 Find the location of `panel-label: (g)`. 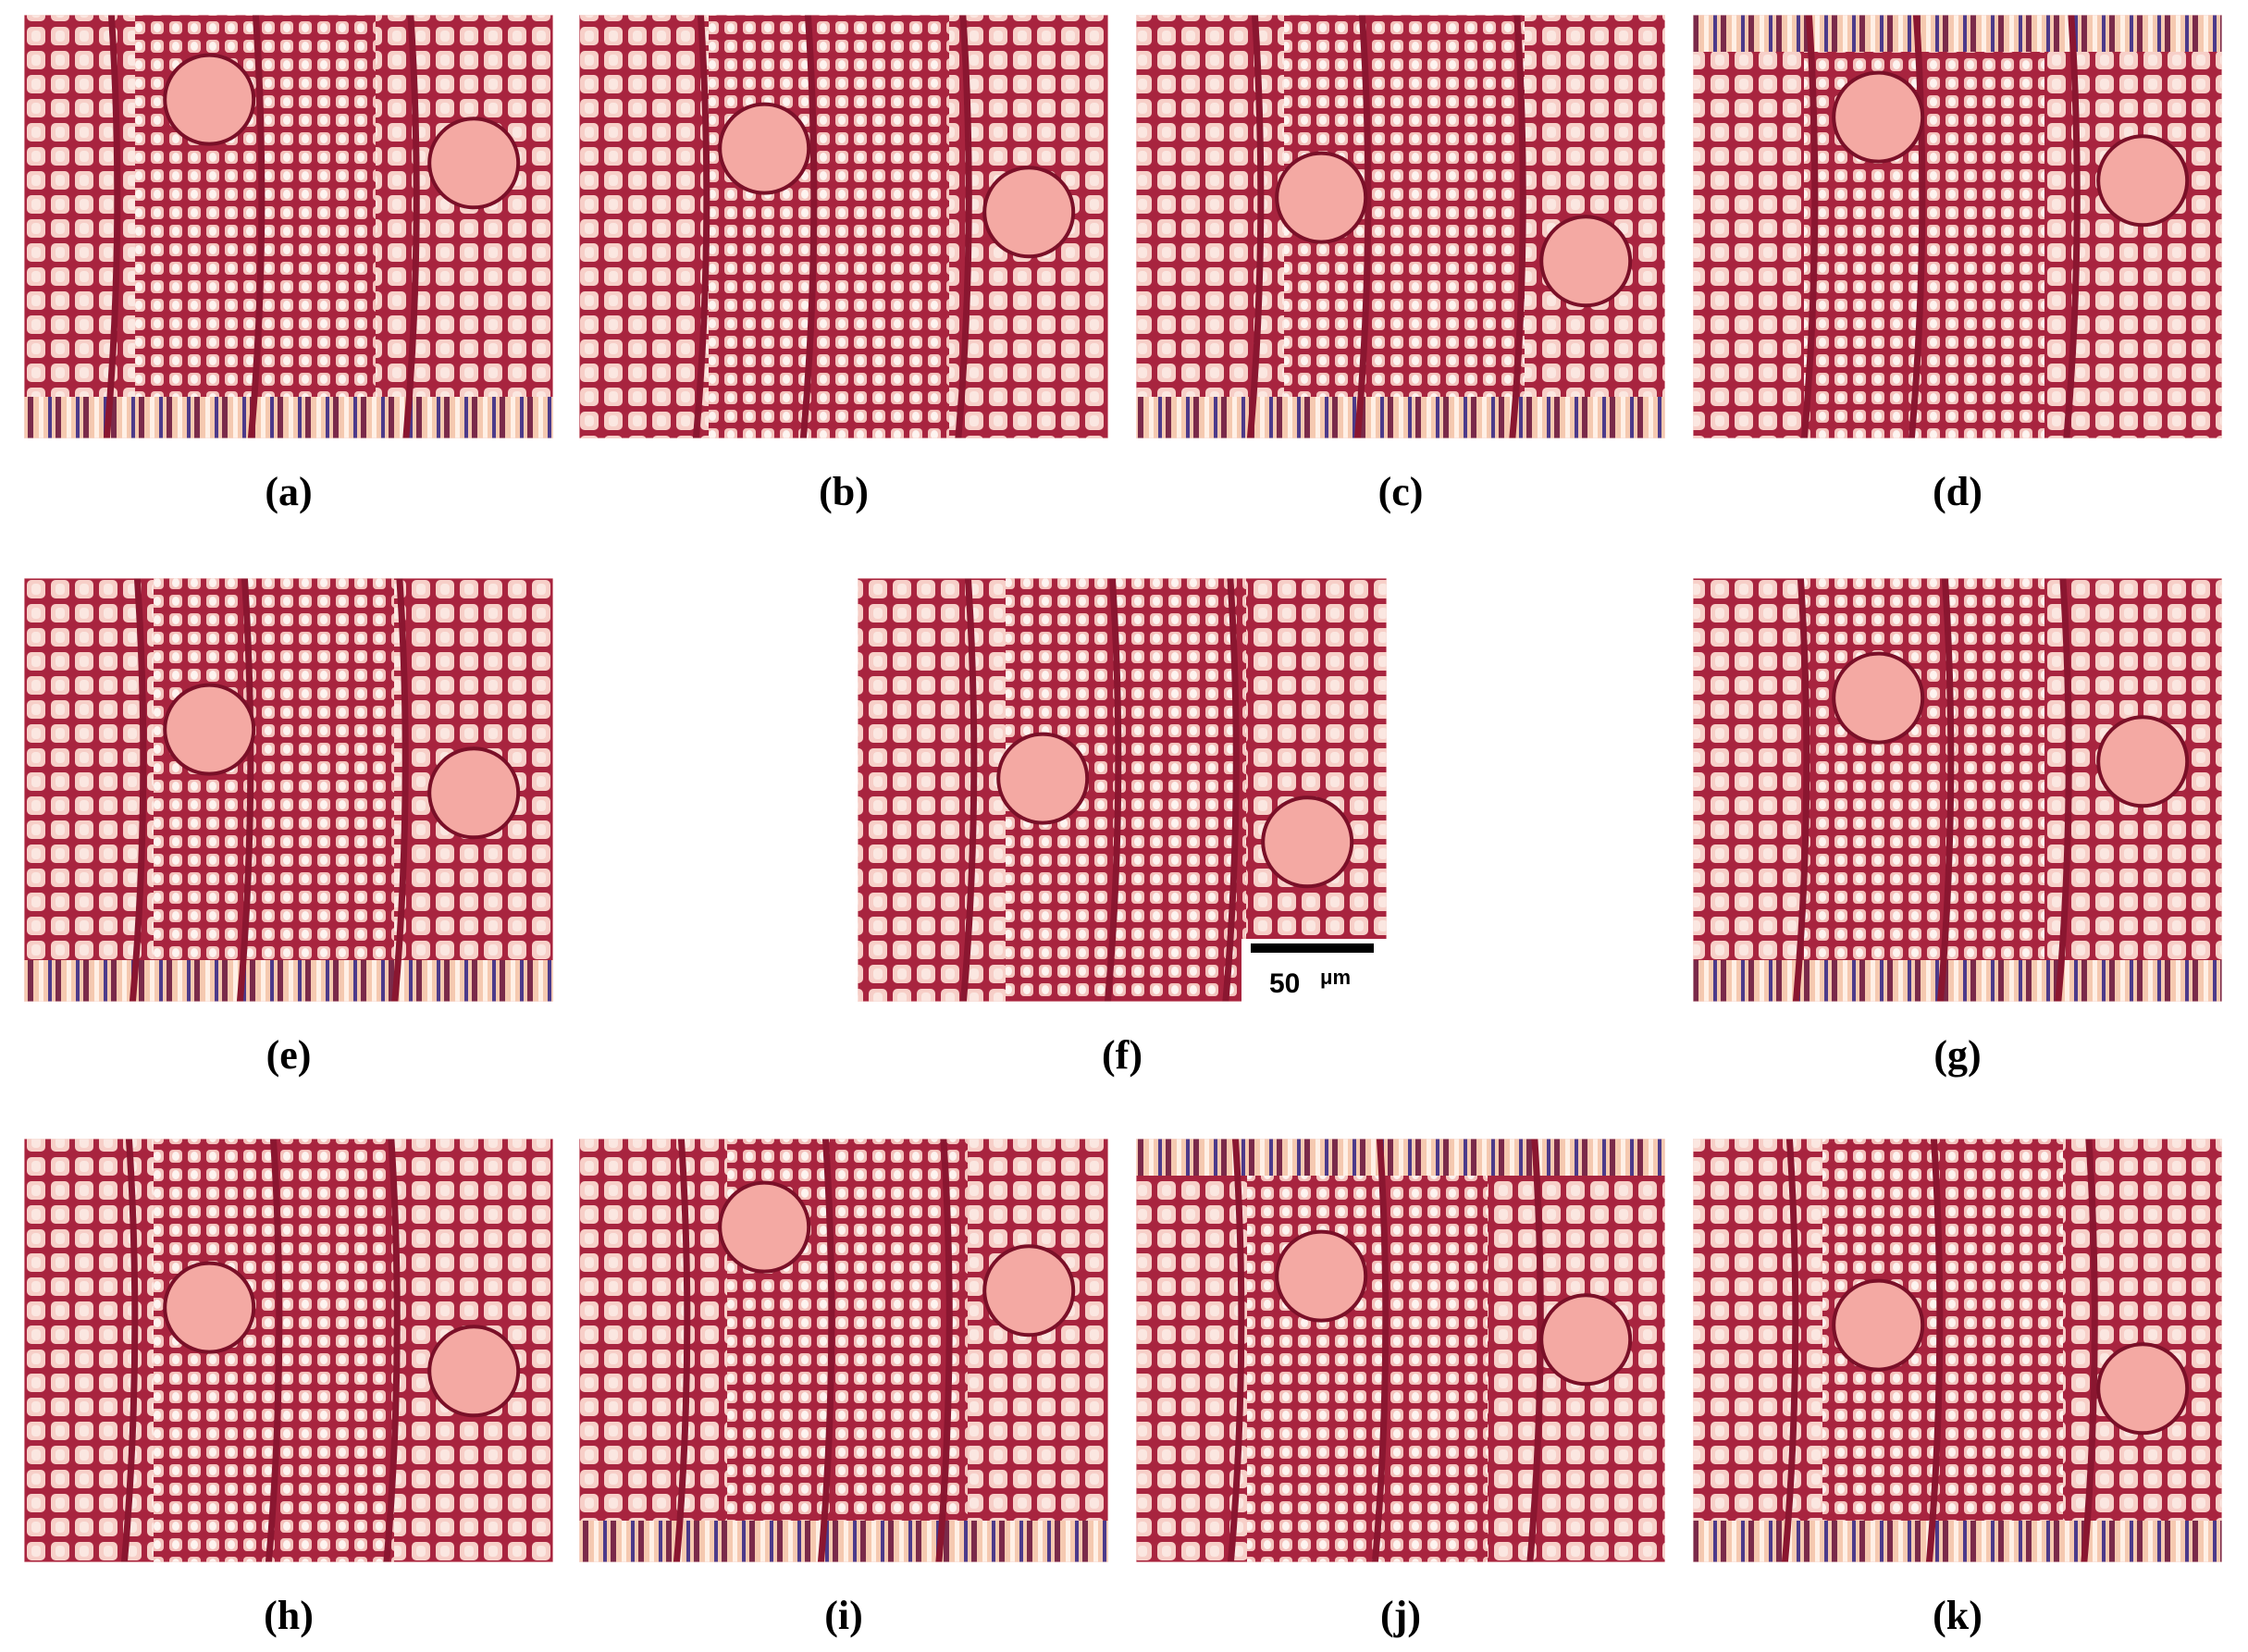

panel-label: (g) is located at coordinates (1957, 1055).